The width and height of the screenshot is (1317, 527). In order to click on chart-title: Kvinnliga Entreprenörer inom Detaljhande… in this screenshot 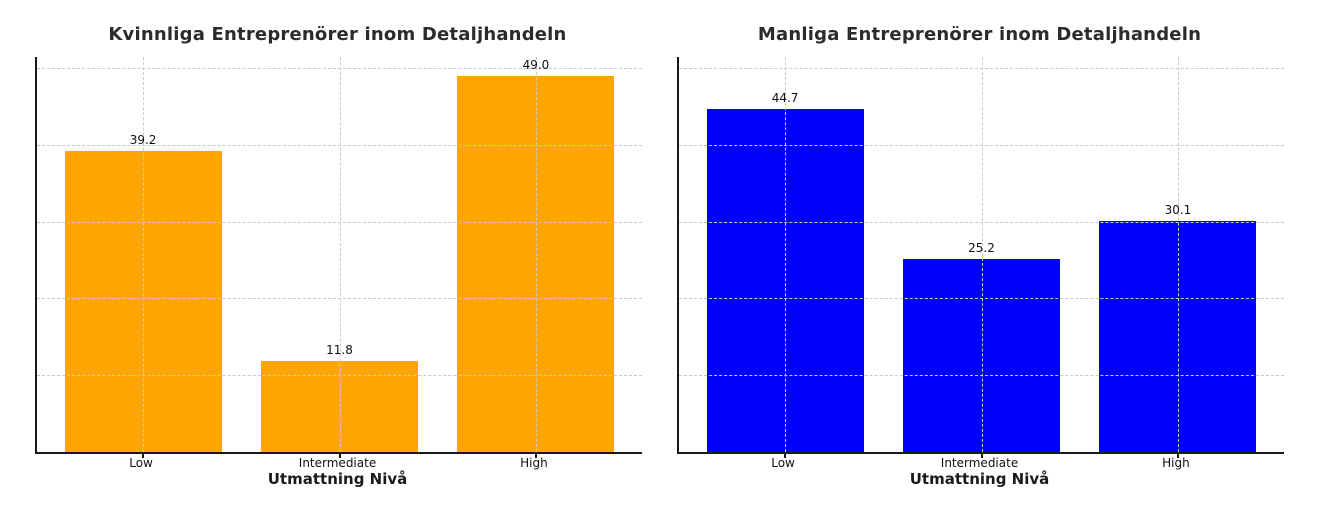, I will do `click(337, 34)`.